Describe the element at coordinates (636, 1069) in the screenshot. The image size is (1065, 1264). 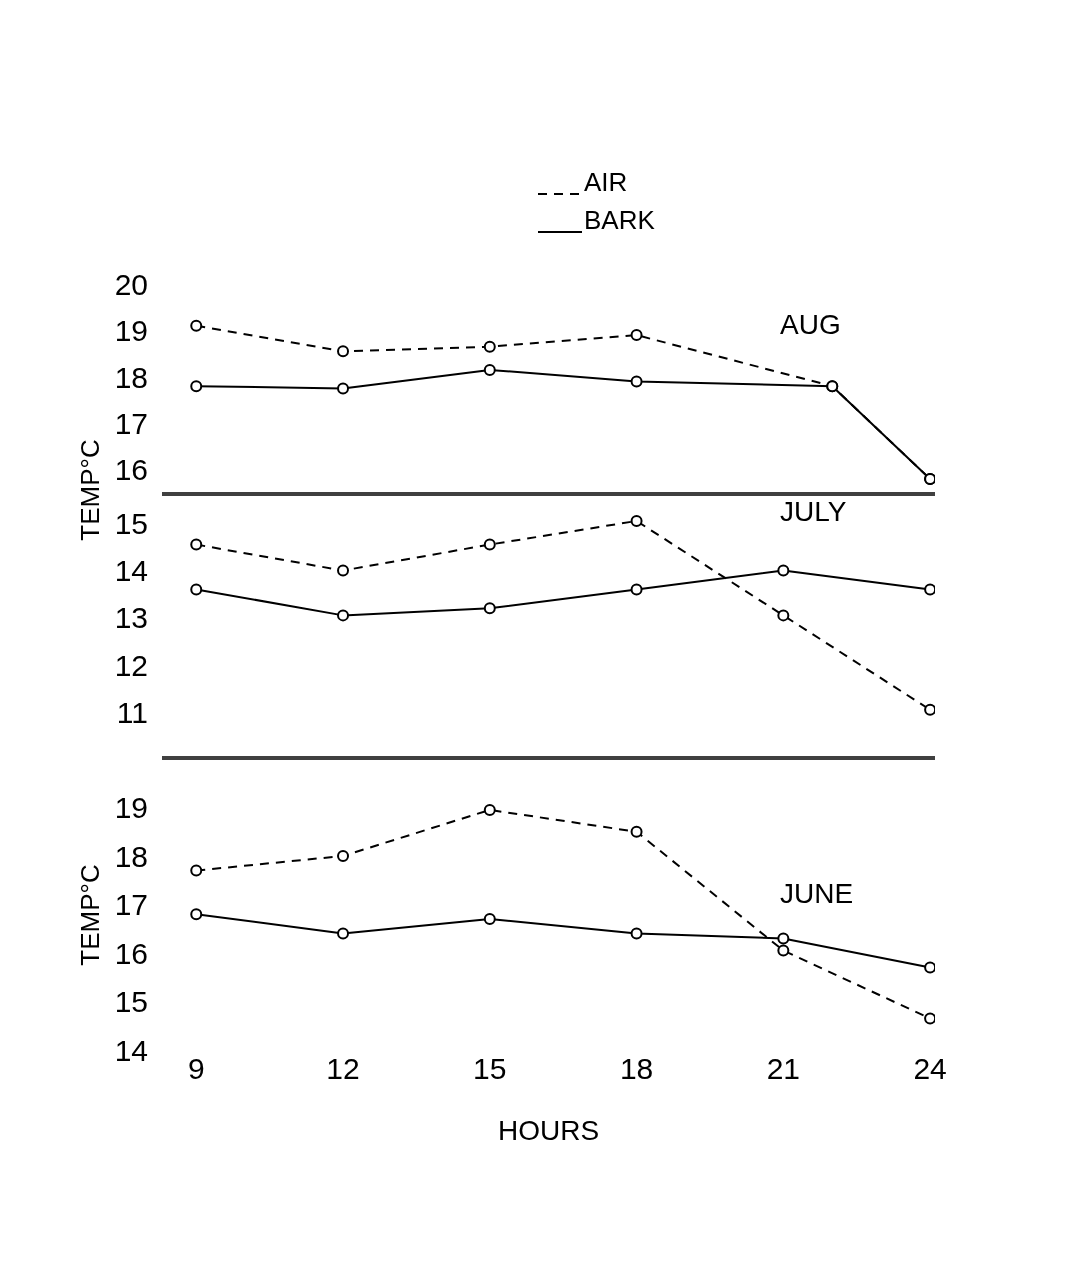
I see `x-tick-label: 18` at that location.